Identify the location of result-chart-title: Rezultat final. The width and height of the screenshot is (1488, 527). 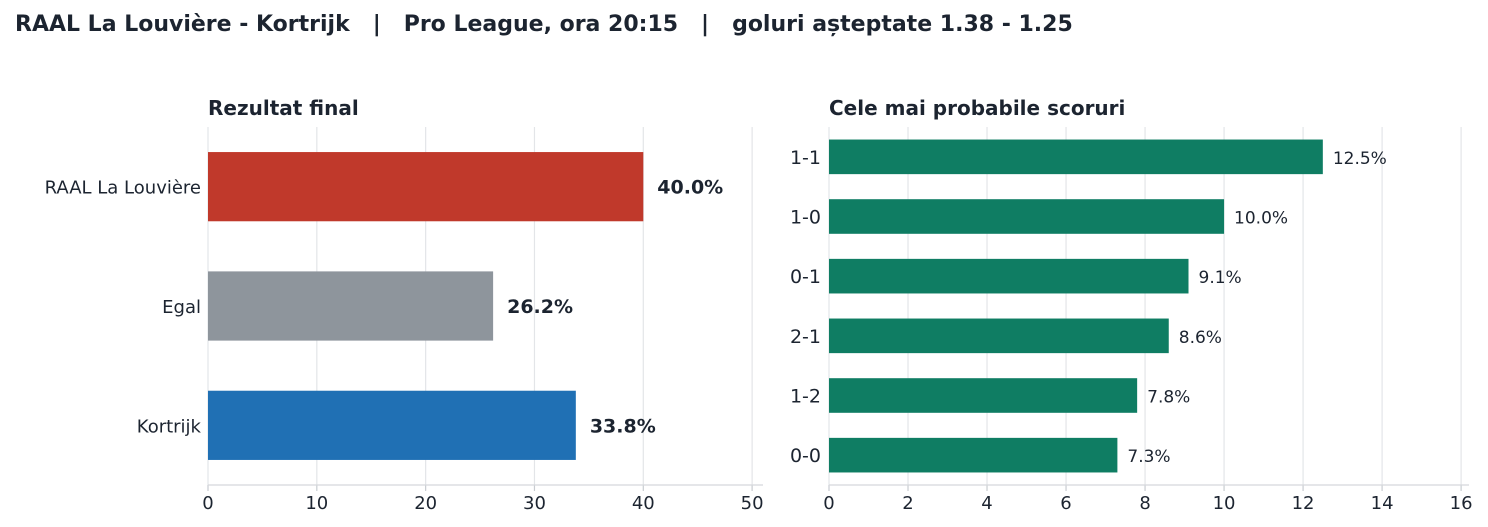
(283, 108).